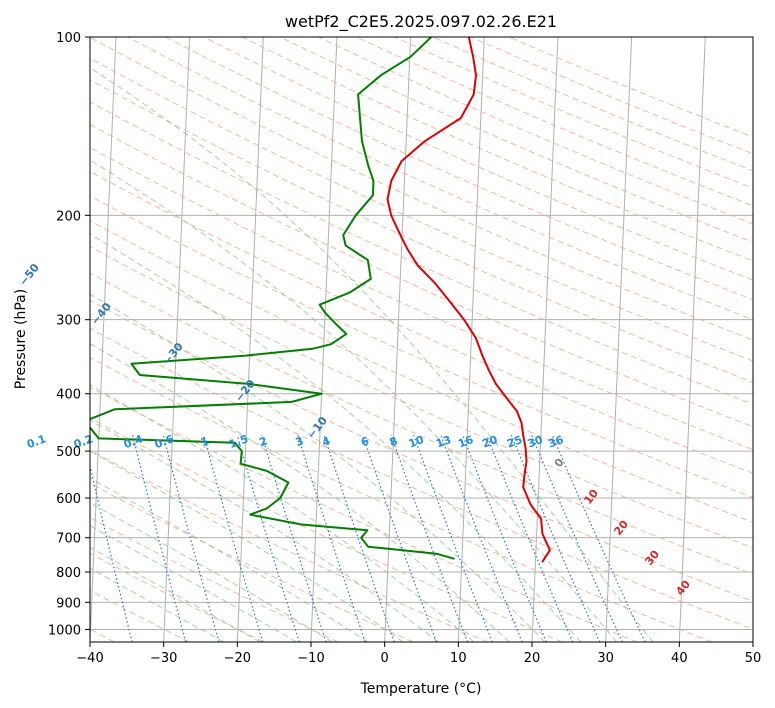  I want to click on chart-title: wetPf2_C2E5.2025.097.02.26.E21, so click(421, 22).